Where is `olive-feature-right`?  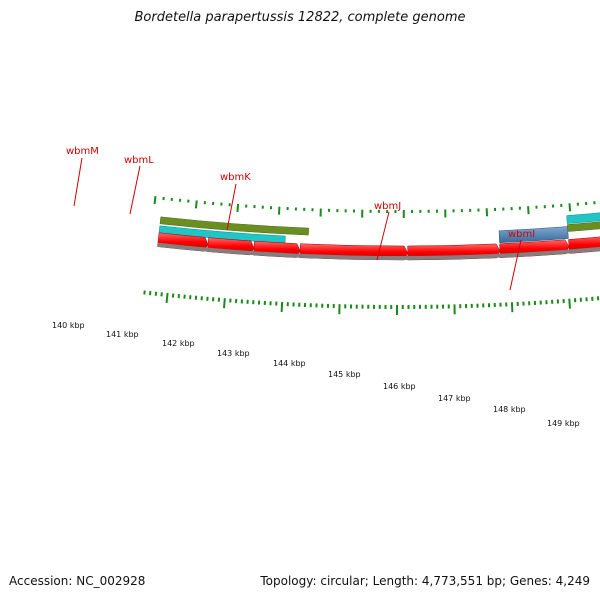 olive-feature-right is located at coordinates (583, 226).